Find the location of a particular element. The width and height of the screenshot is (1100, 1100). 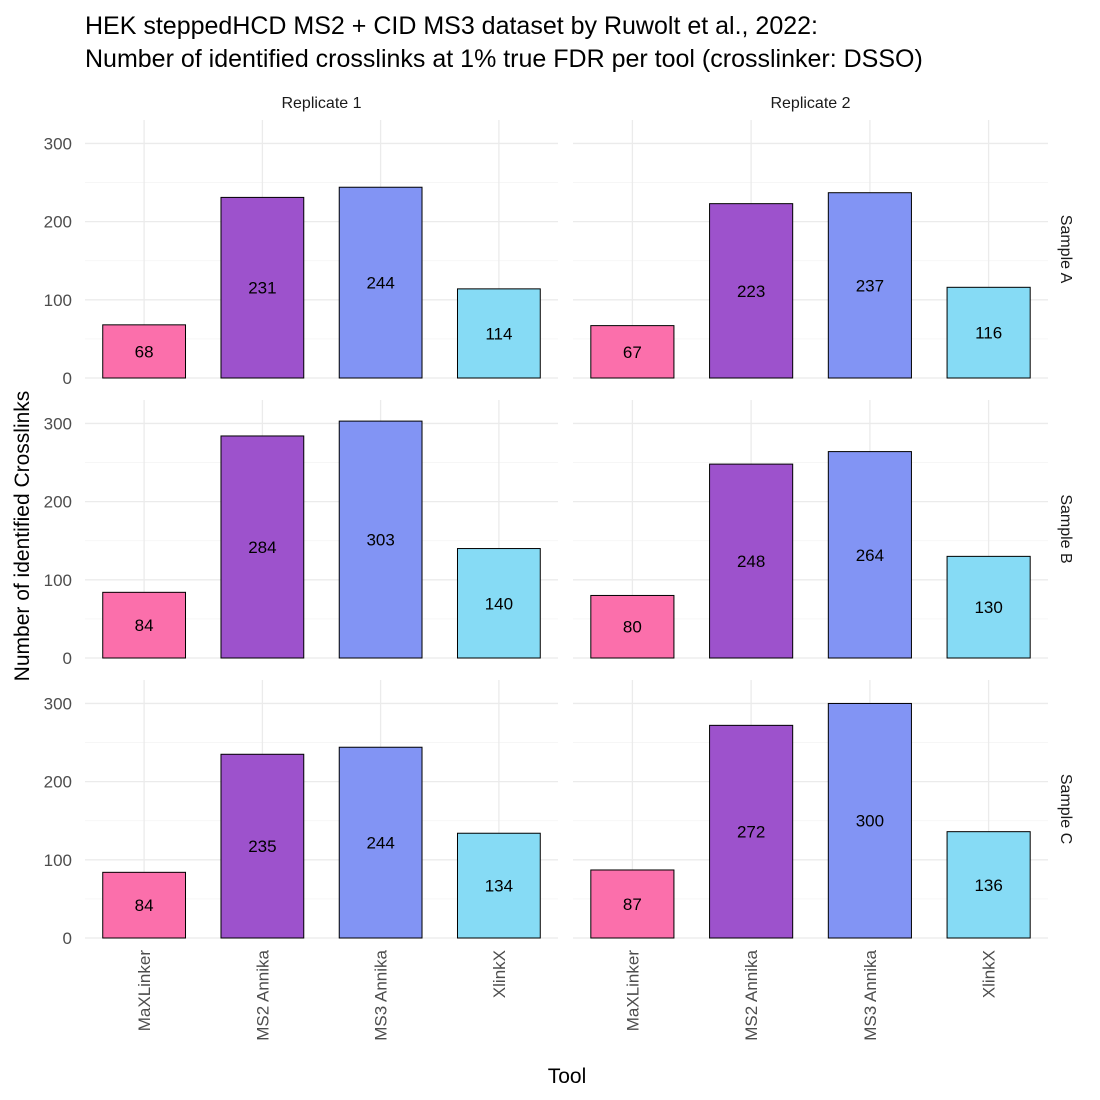

bar-xlinkx-replicate-2-sample-b is located at coordinates (988, 607).